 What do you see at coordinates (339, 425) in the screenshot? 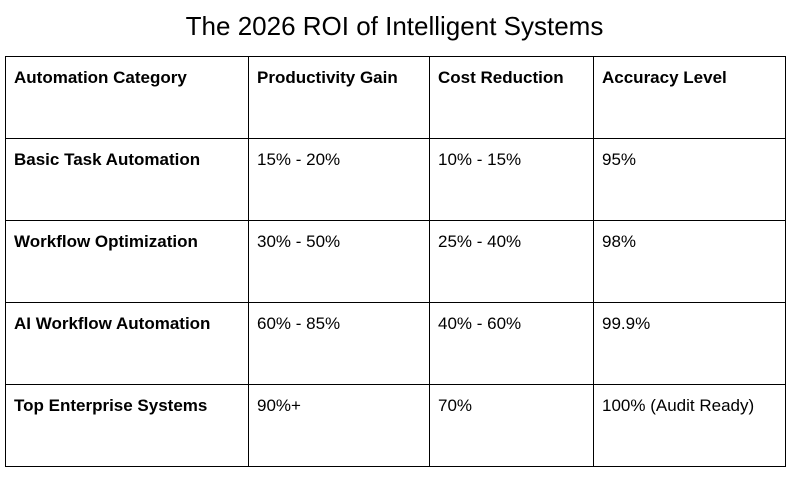
I see `productivity-gain-cell: 90%+` at bounding box center [339, 425].